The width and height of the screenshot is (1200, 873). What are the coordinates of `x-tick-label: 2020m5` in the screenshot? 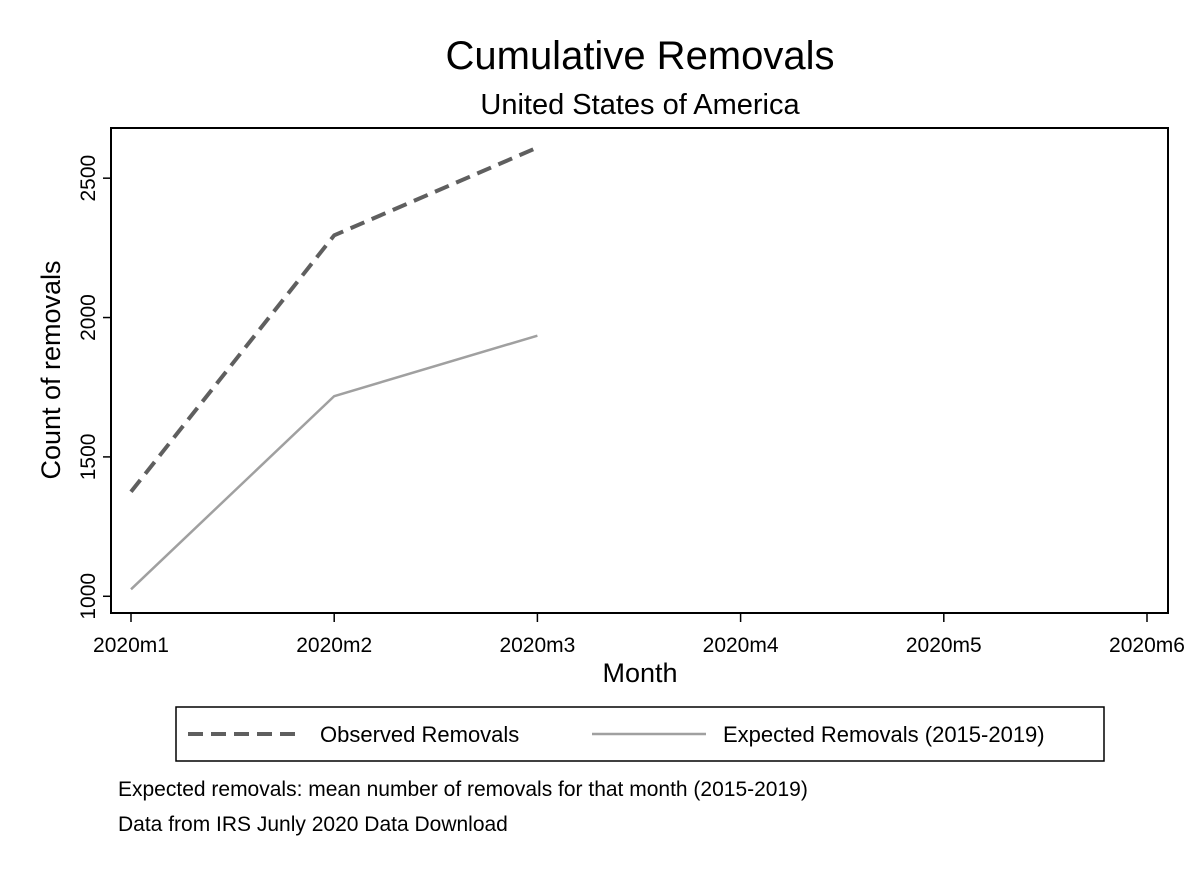 It's located at (944, 645).